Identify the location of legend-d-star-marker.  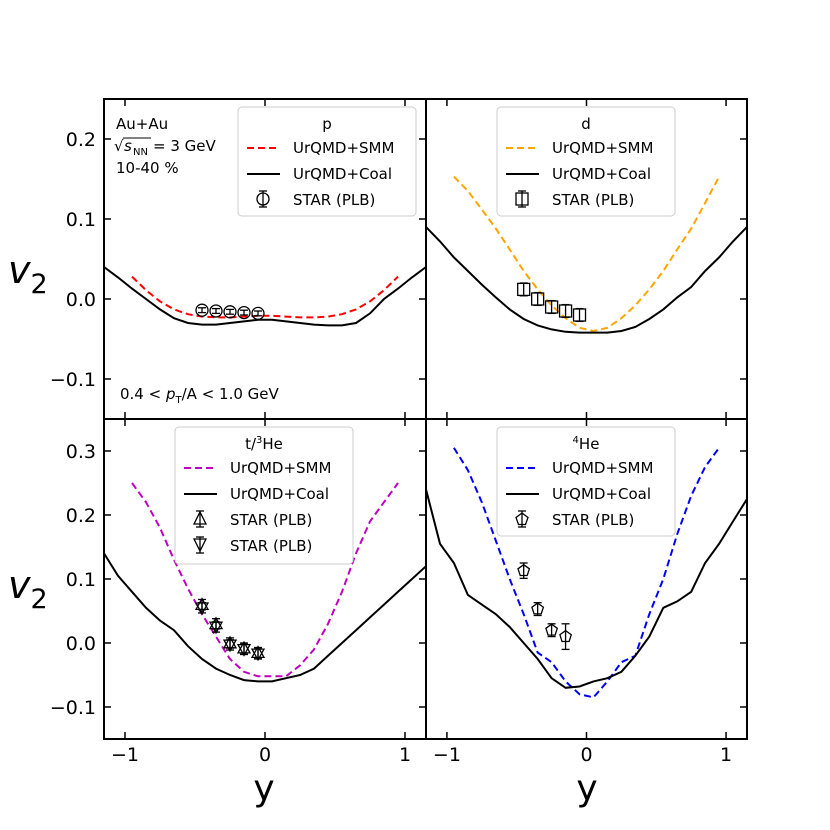
(522, 199).